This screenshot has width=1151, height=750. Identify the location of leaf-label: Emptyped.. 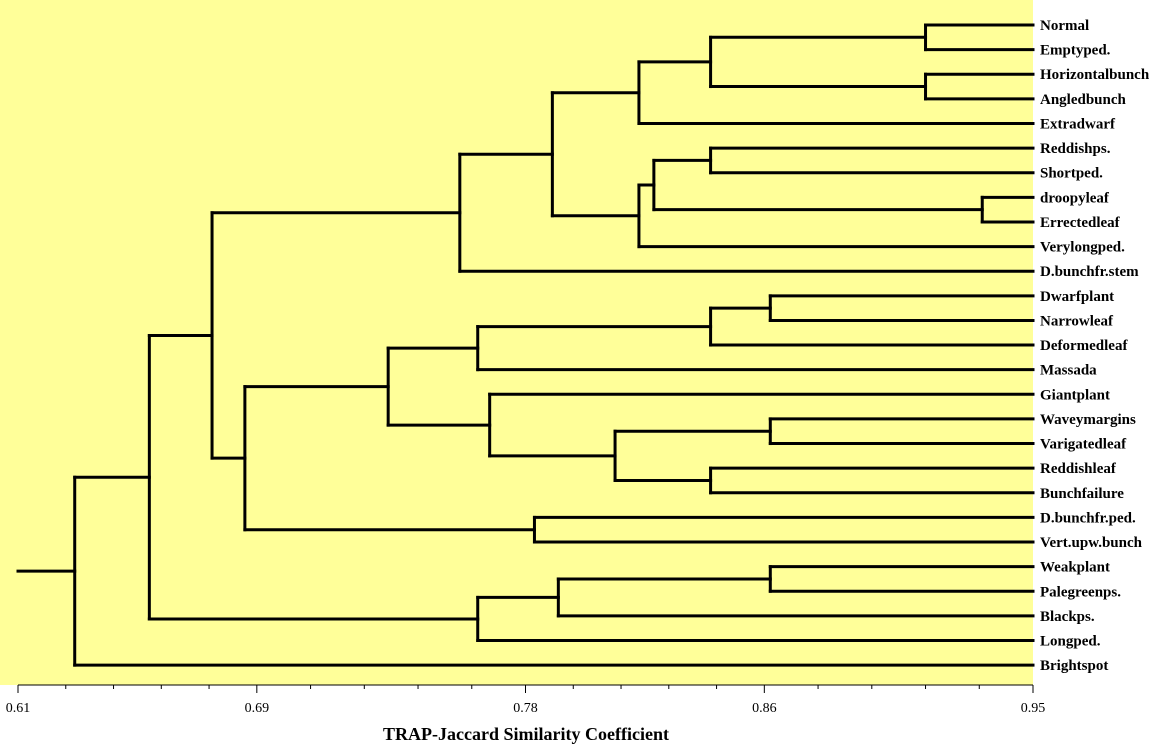
(1075, 51).